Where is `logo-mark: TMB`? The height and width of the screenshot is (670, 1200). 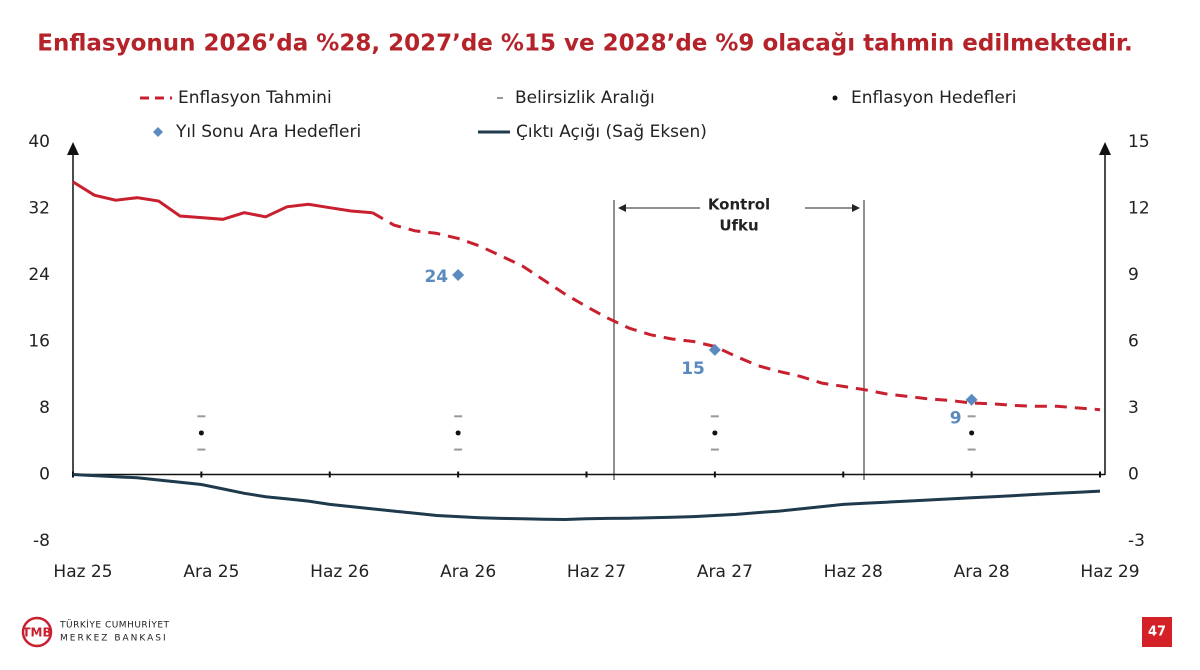 logo-mark: TMB is located at coordinates (36, 633).